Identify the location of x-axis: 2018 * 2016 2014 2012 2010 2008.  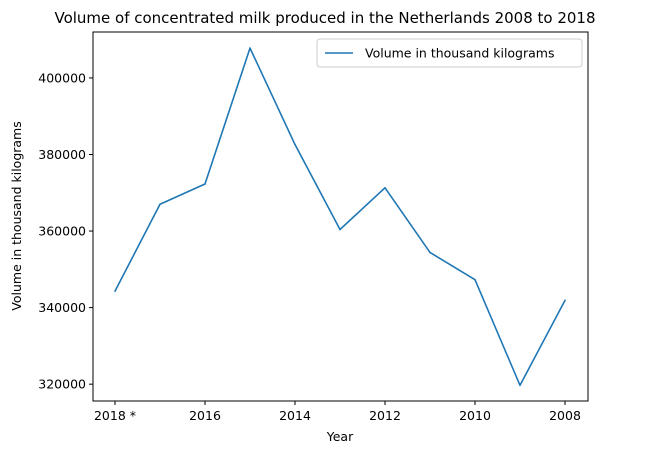
(337, 412).